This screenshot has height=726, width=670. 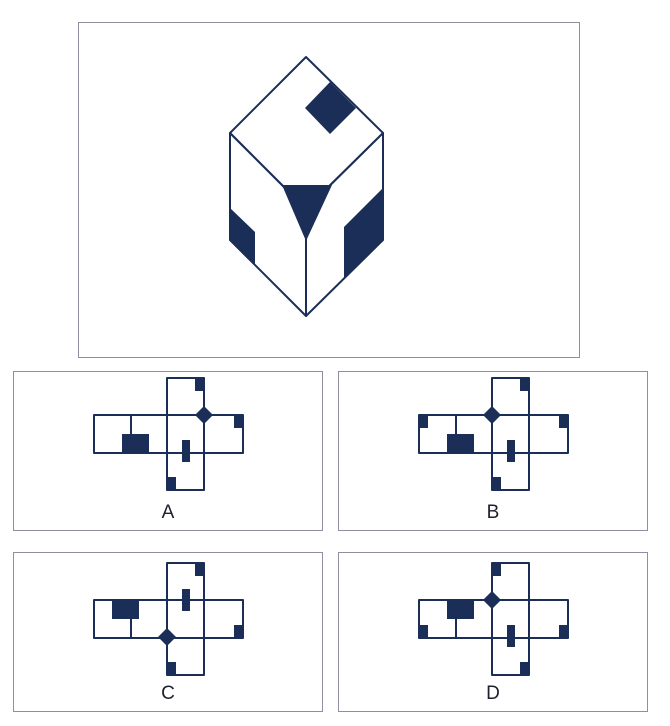 I want to click on option-c-card: C, so click(x=168, y=632).